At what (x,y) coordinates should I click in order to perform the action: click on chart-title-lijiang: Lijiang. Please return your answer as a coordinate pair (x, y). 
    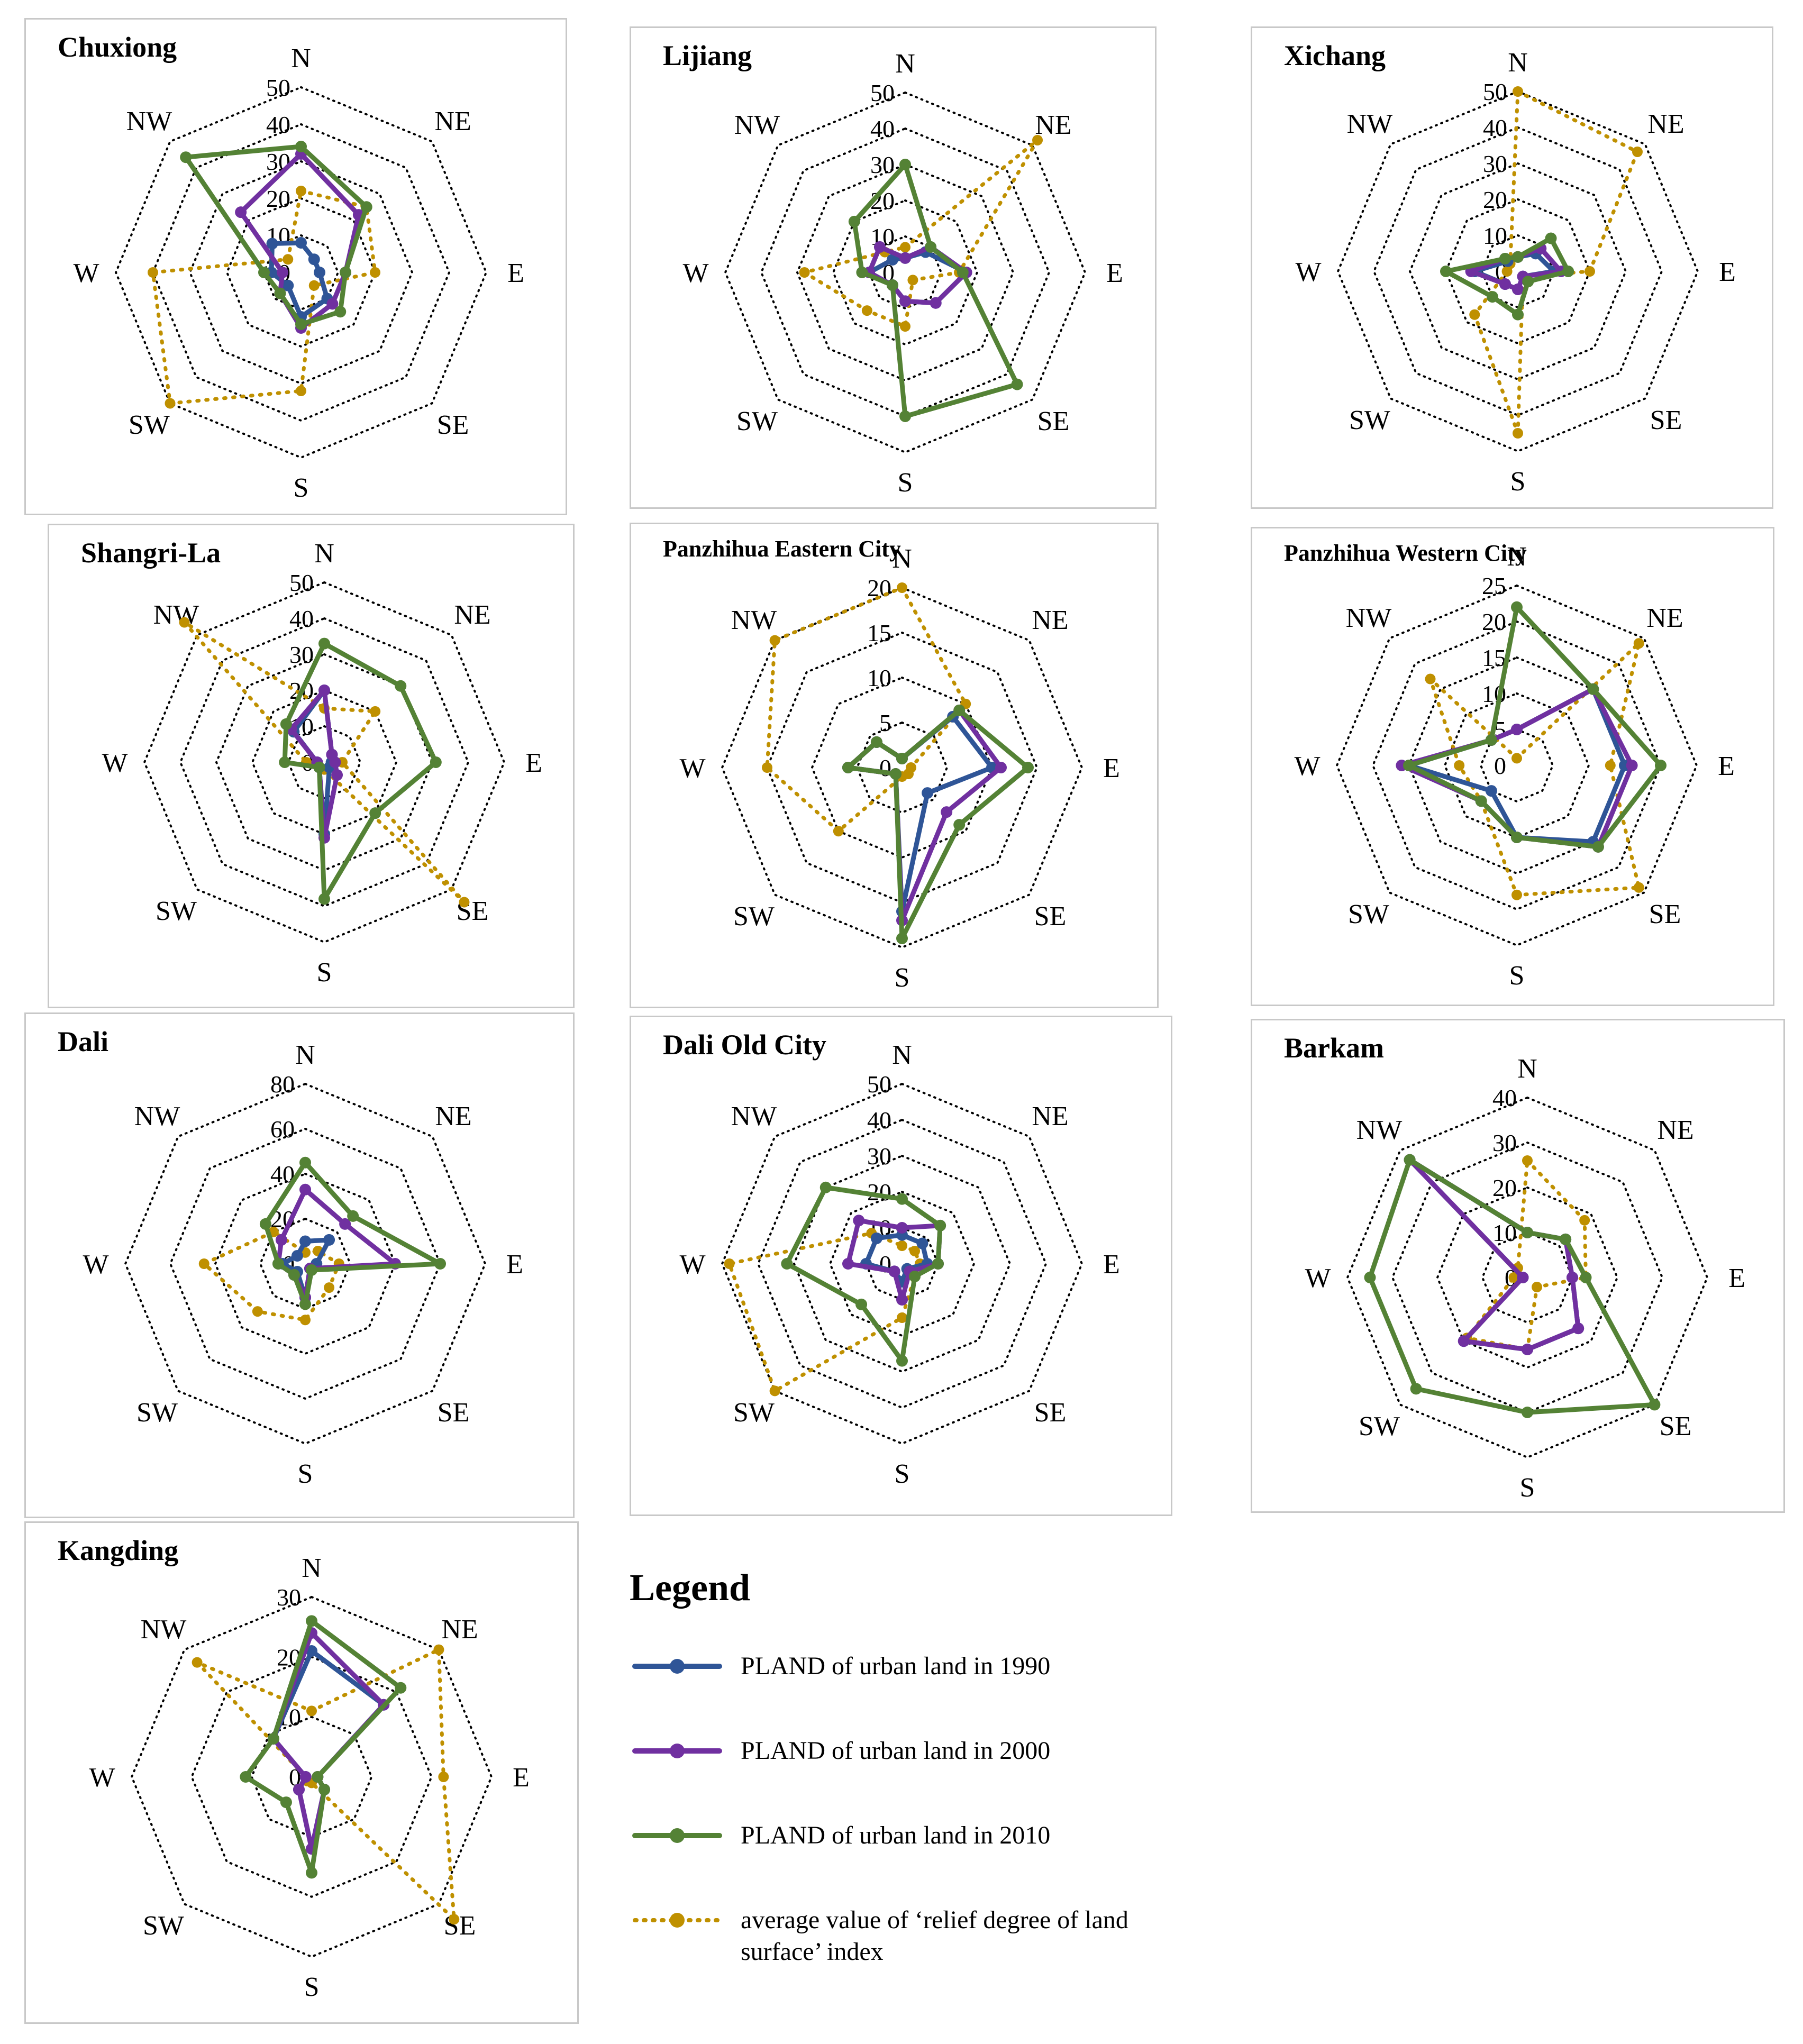
    Looking at the image, I should click on (707, 55).